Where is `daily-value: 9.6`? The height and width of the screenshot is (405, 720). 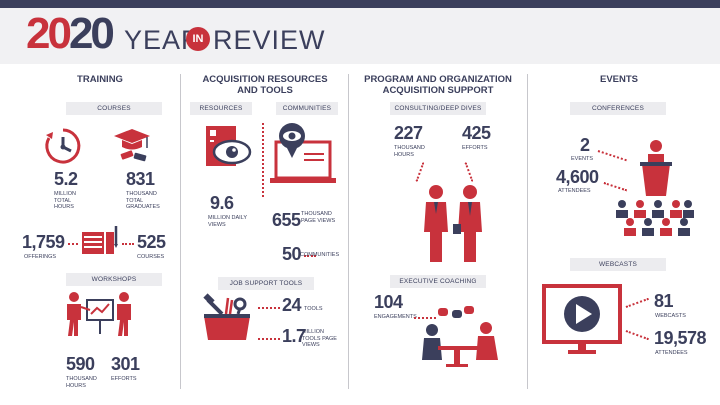 daily-value: 9.6 is located at coordinates (222, 203).